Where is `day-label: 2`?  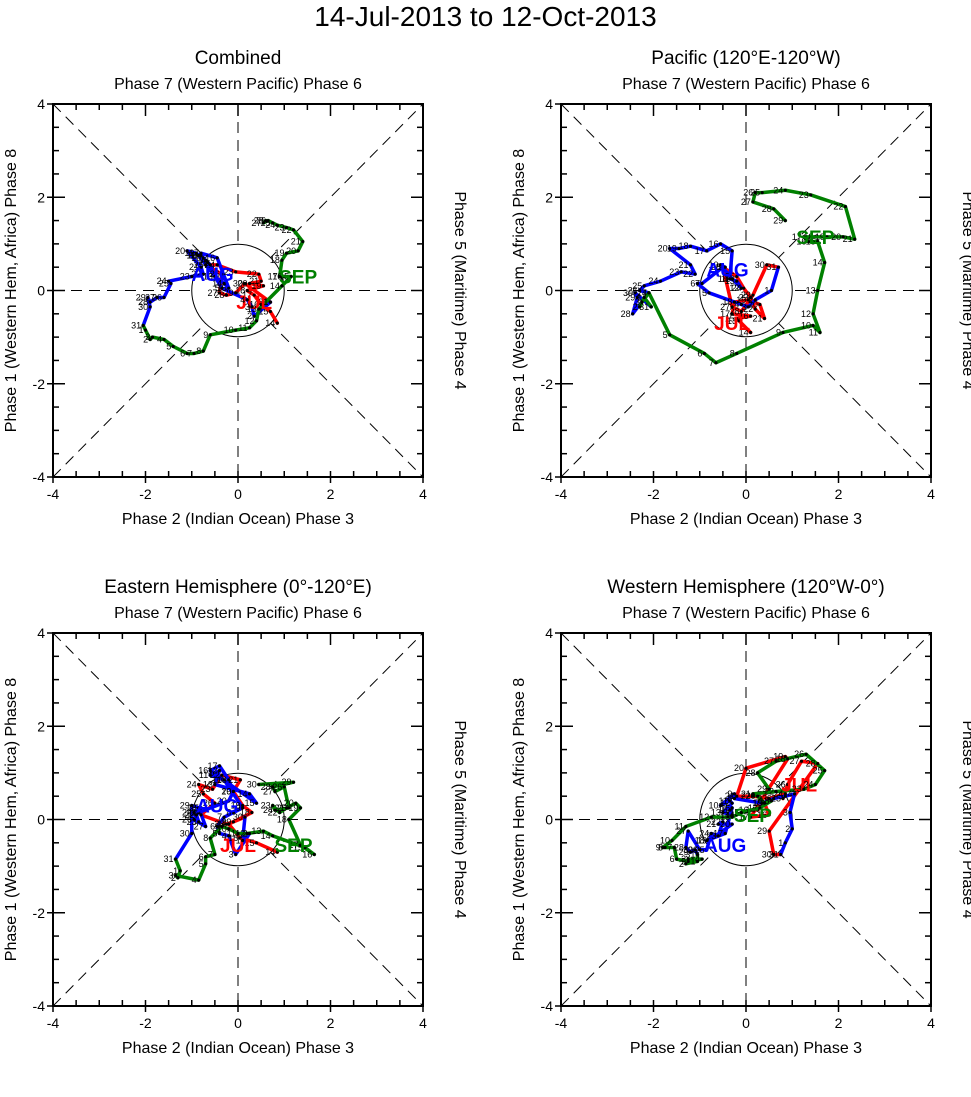
day-label: 2 is located at coordinates (145, 339).